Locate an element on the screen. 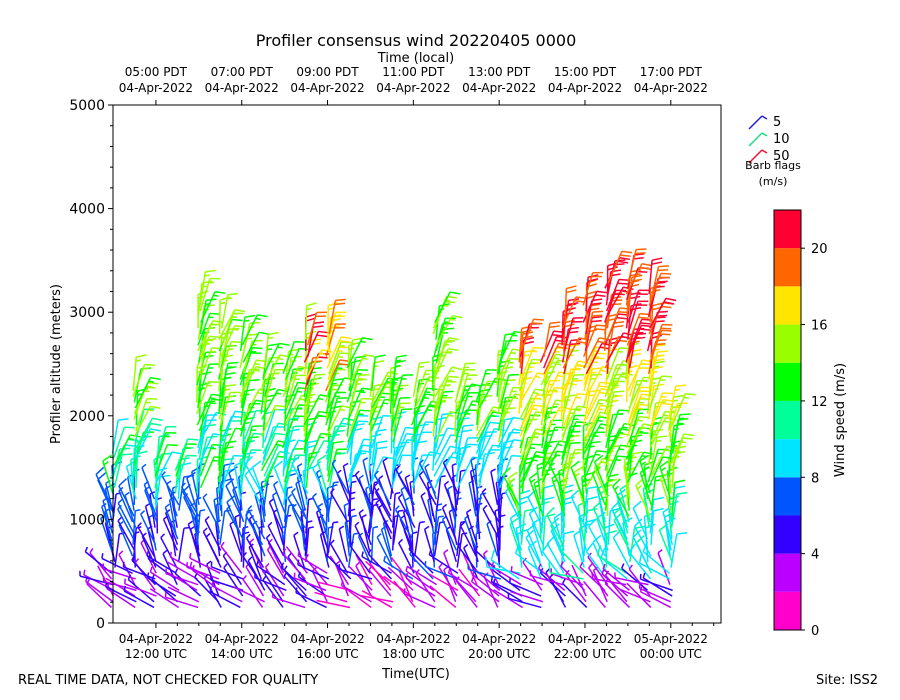 The image size is (900, 700). top-tick-date: 04-Apr-2022 is located at coordinates (327, 88).